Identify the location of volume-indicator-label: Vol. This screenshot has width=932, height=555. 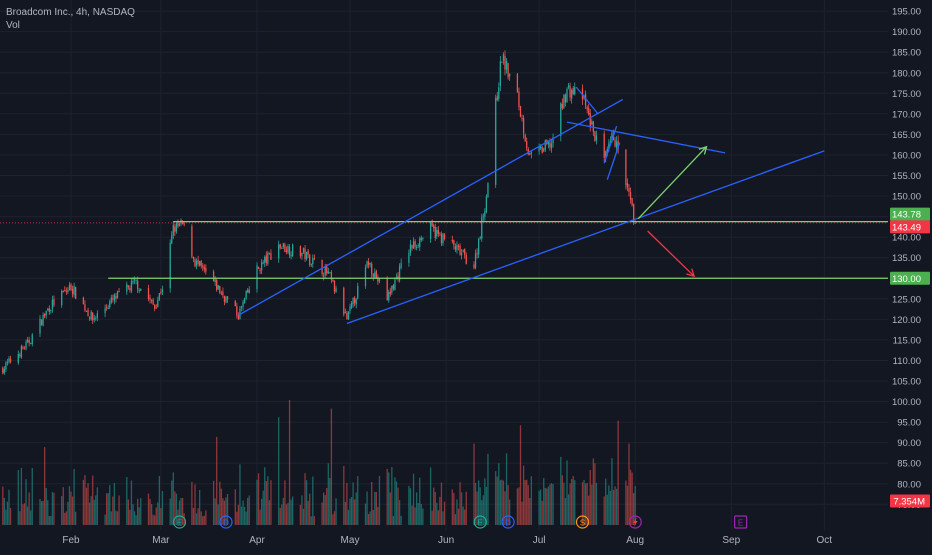
(13, 25).